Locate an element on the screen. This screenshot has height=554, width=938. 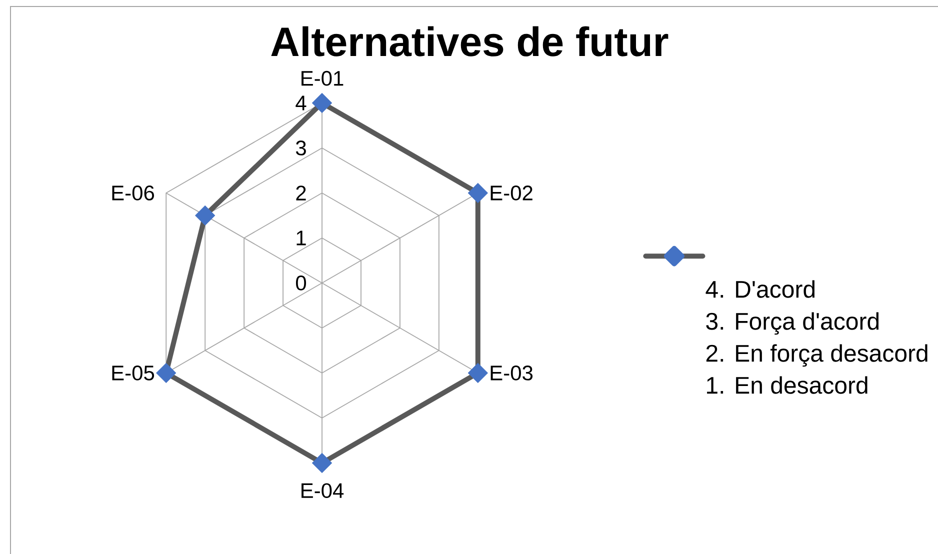
y-tick-label: 1 is located at coordinates (301, 238).